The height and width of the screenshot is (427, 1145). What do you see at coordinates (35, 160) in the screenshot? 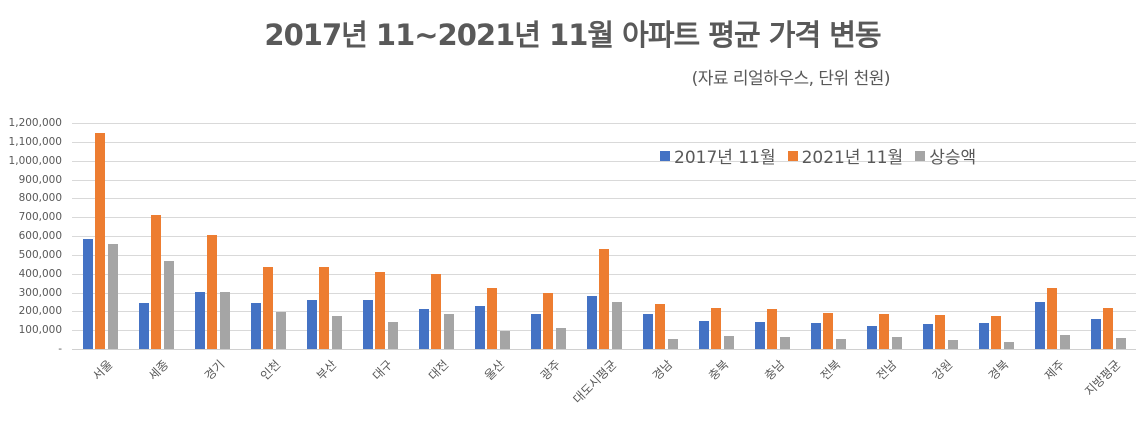
I see `y-tick-label: 1,000,000` at bounding box center [35, 160].